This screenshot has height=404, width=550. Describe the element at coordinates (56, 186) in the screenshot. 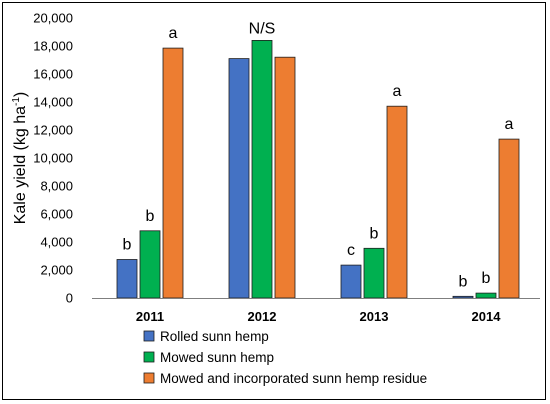

I see `y-tick-label: 8,000` at that location.